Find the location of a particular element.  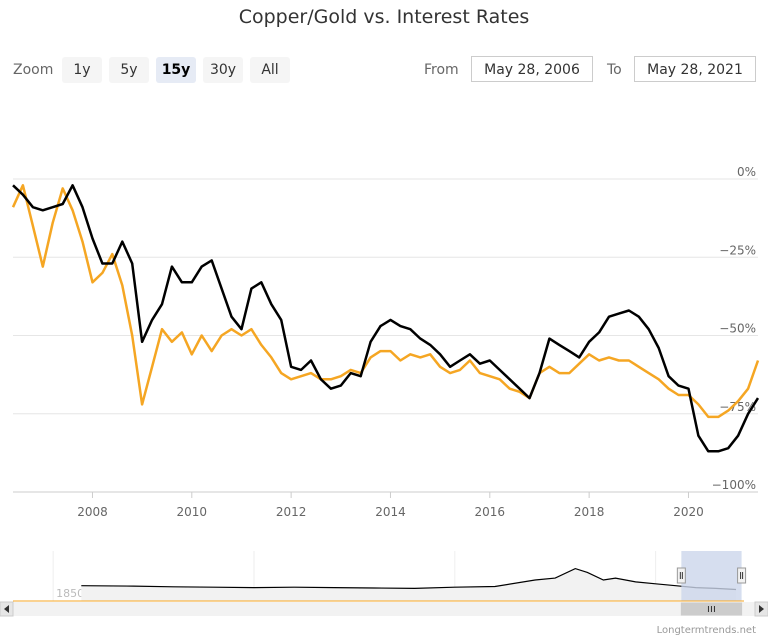

chart-title: Copper/Gold vs. Interest Rates is located at coordinates (384, 17).